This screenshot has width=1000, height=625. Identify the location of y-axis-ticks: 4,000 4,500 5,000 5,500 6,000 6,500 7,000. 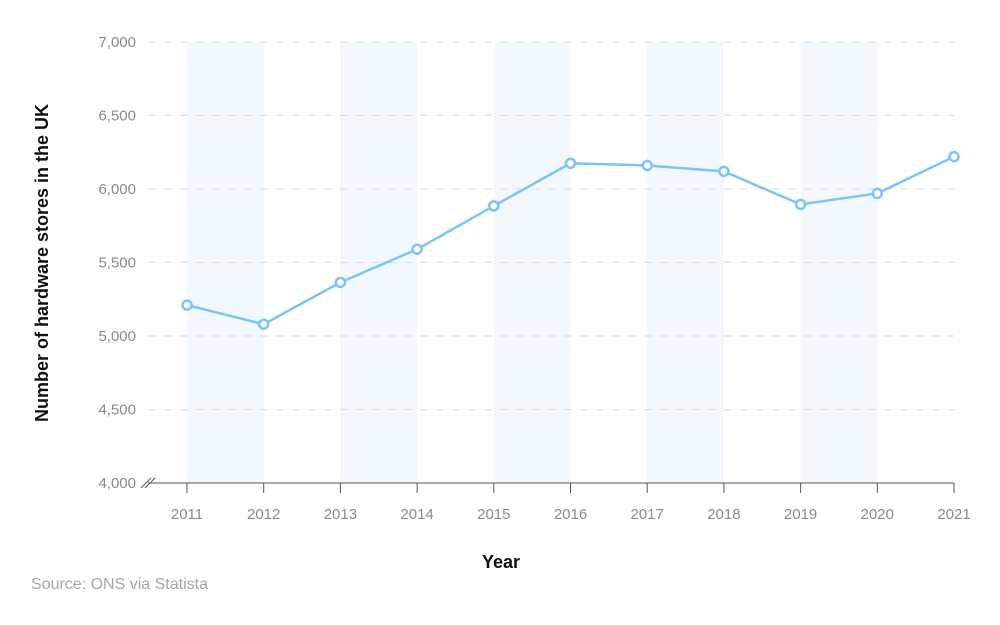
(117, 263).